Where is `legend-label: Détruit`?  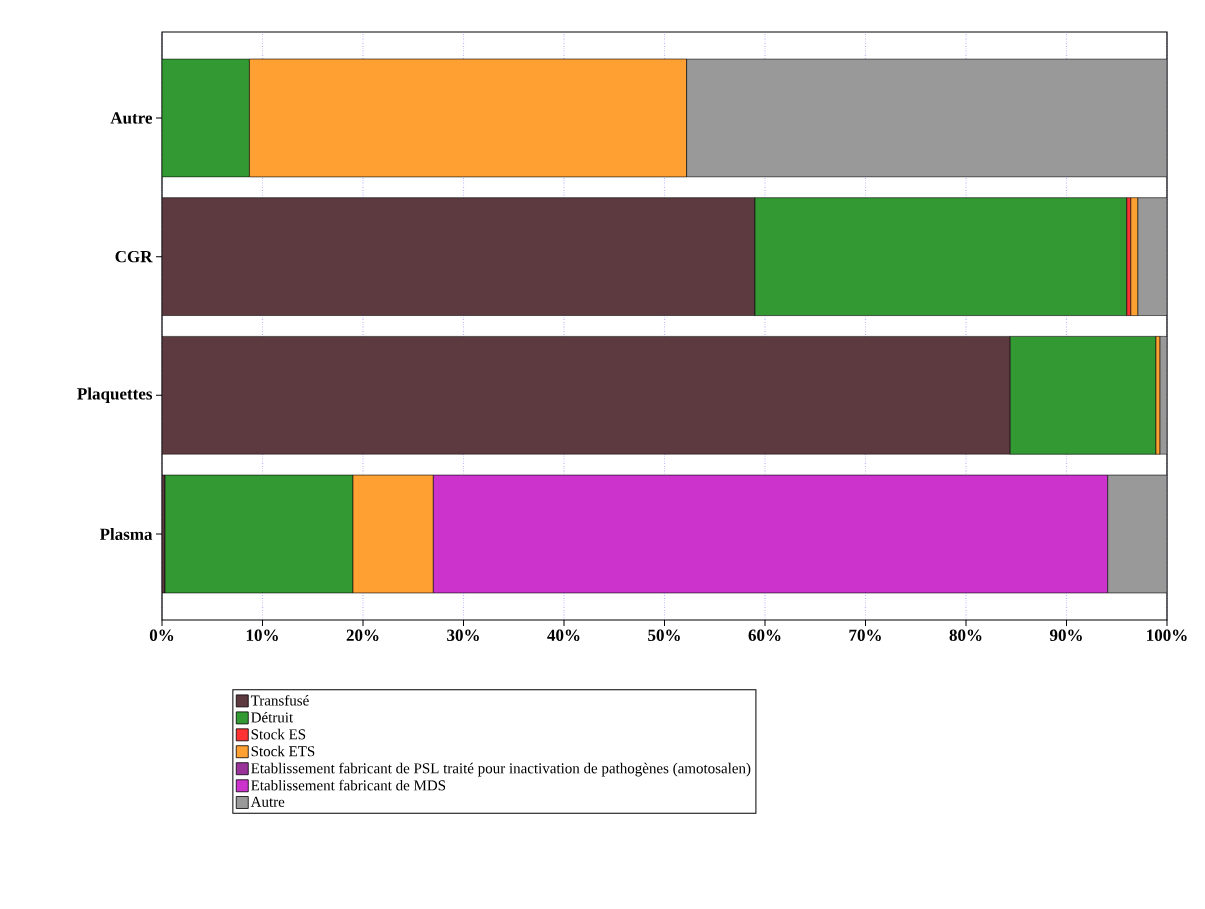
legend-label: Détruit is located at coordinates (272, 717).